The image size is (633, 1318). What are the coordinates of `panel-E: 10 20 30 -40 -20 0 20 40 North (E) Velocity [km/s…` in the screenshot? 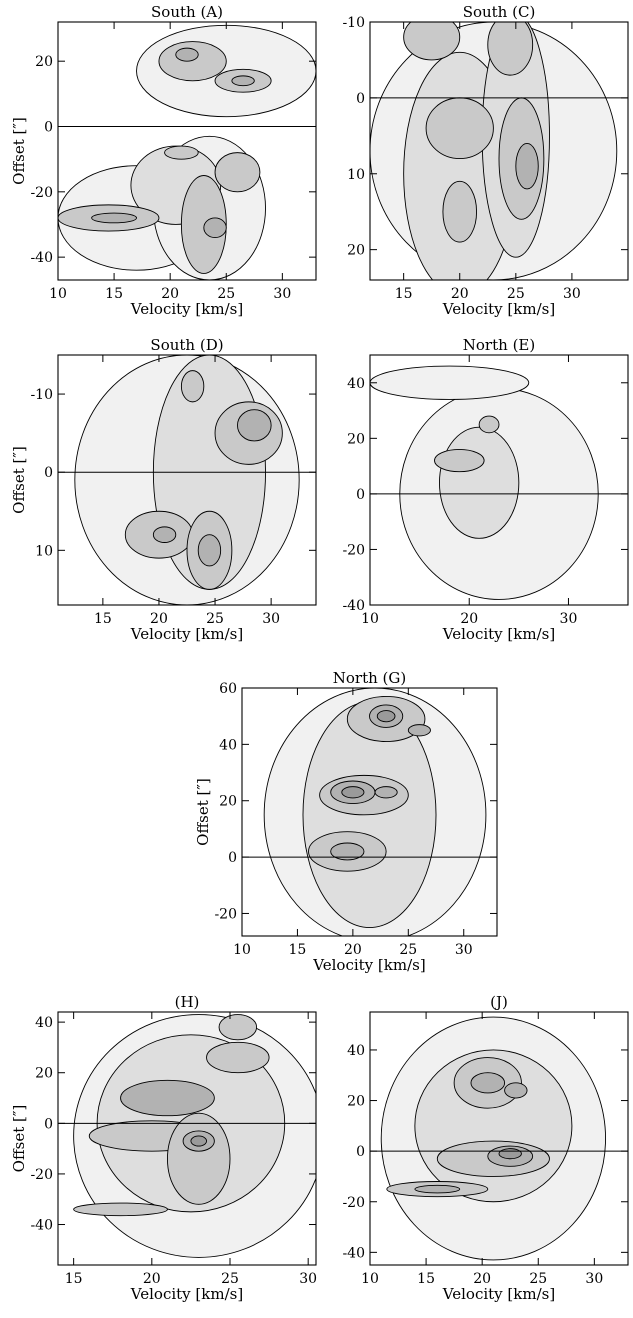 It's located at (485, 489).